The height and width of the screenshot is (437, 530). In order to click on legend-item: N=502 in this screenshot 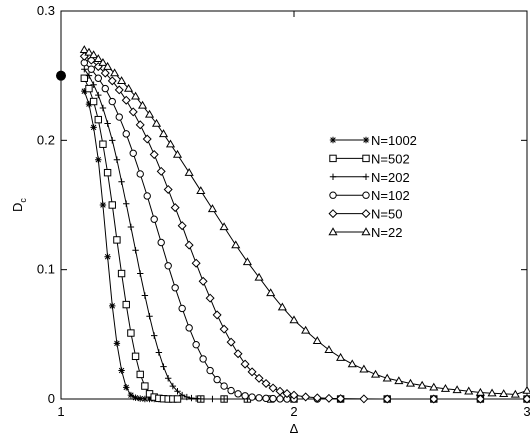, I will do `click(369, 158)`.